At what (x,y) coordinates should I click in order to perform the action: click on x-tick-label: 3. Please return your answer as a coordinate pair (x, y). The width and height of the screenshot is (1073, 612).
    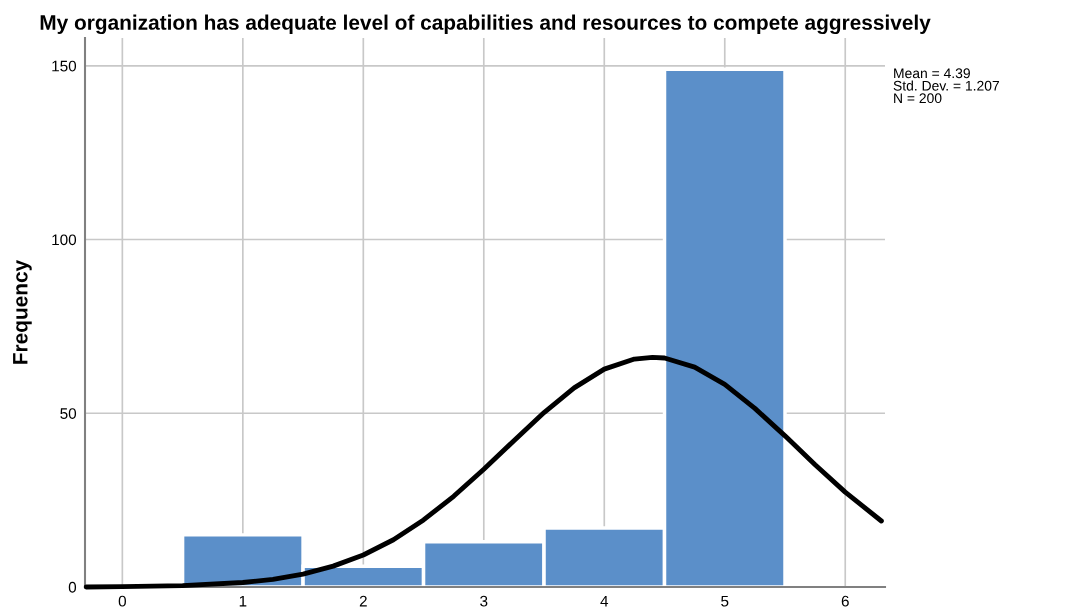
    Looking at the image, I should click on (484, 601).